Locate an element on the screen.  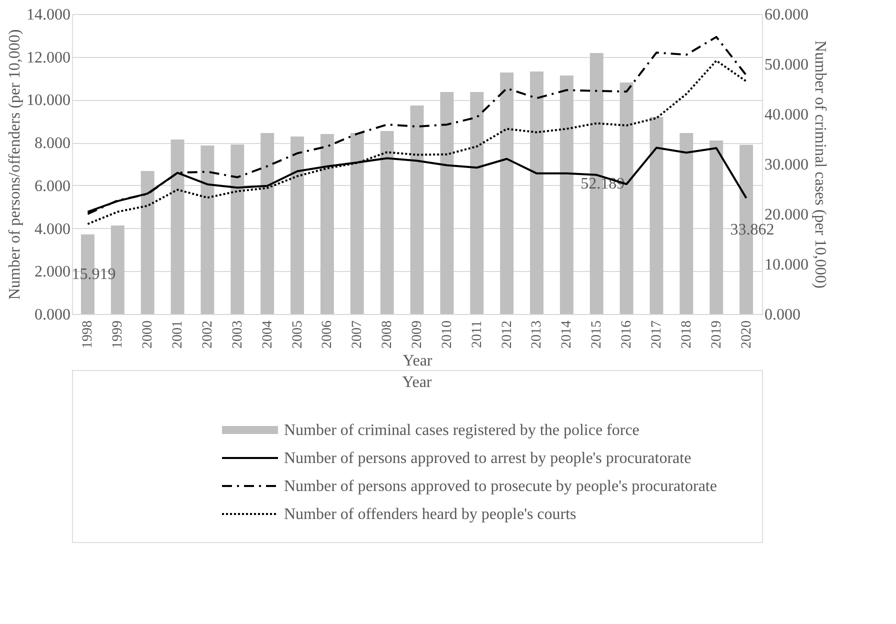
x-tick-label: 2018 is located at coordinates (686, 334).